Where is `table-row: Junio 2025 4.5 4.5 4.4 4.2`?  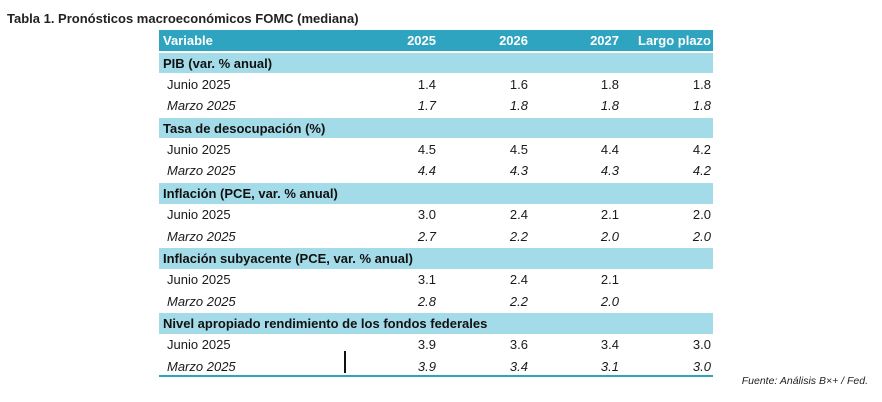 table-row: Junio 2025 4.5 4.5 4.4 4.2 is located at coordinates (436, 149).